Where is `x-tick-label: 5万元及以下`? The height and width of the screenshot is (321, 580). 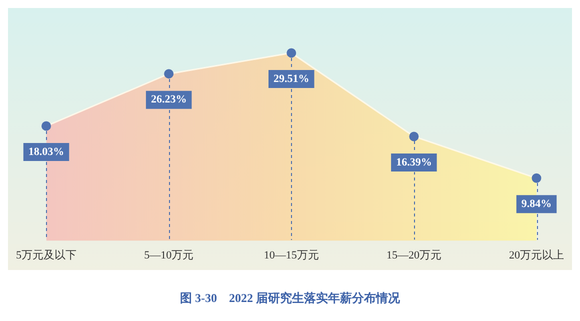 x-tick-label: 5万元及以下 is located at coordinates (46, 255).